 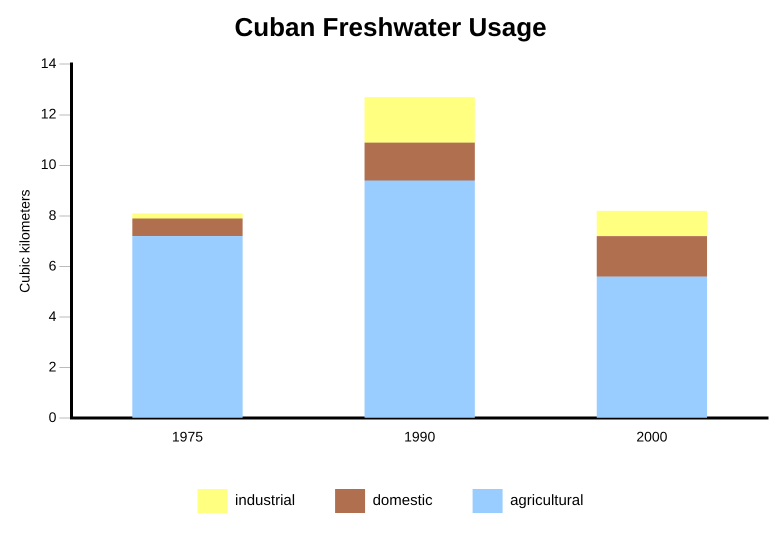 I want to click on legend-label: domestic, so click(x=403, y=501).